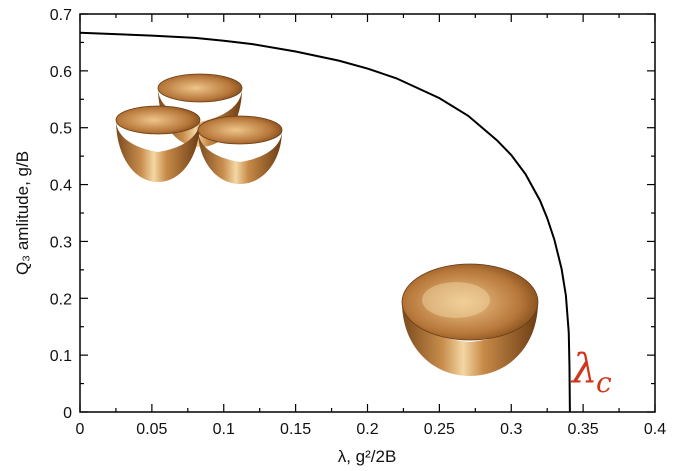 This screenshot has width=689, height=471. Describe the element at coordinates (61, 242) in the screenshot. I see `y-tick-label: 0.3` at that location.